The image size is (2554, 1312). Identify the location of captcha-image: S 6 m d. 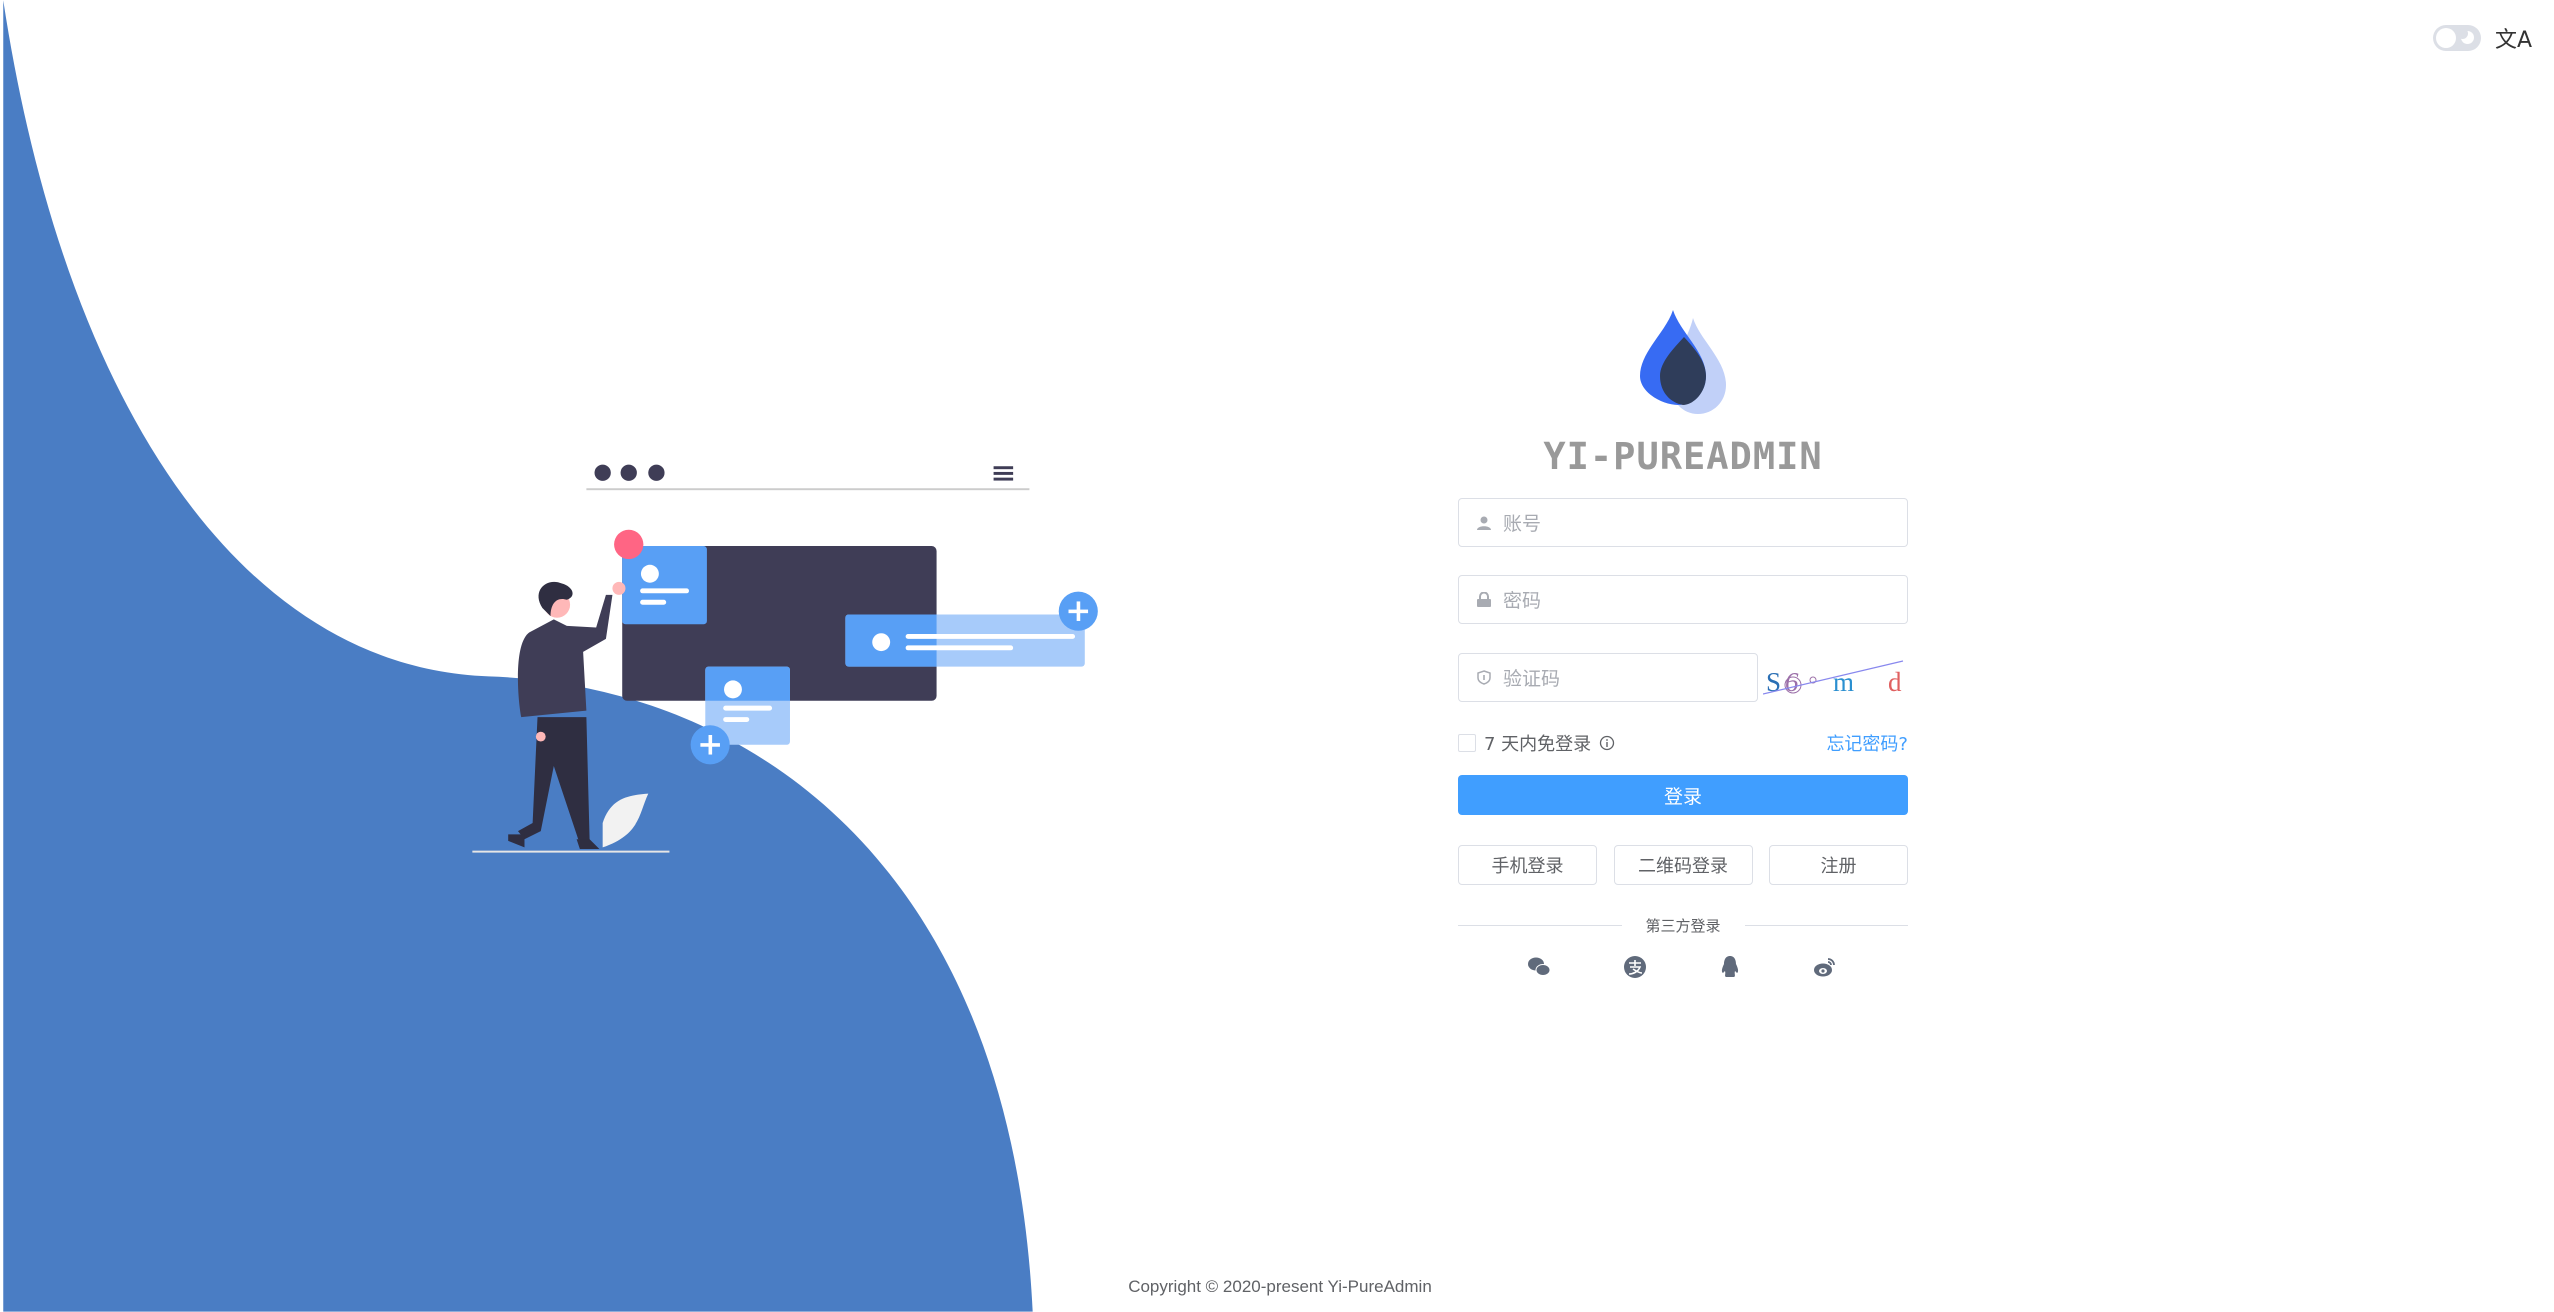
(1835, 677).